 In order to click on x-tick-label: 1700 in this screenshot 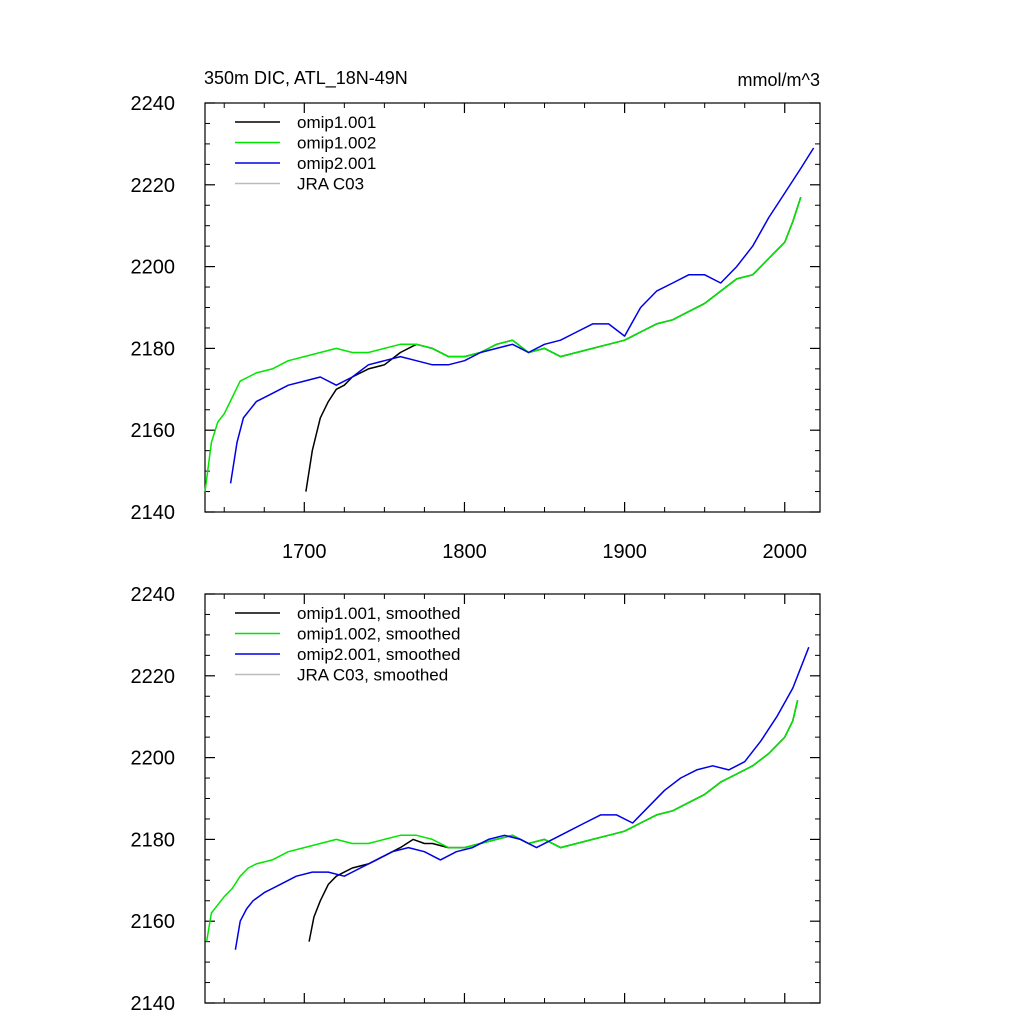, I will do `click(304, 552)`.